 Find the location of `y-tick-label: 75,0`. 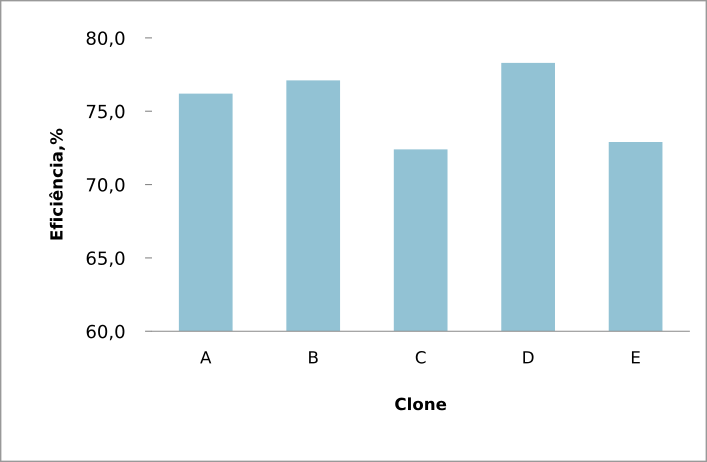

y-tick-label: 75,0 is located at coordinates (105, 112).